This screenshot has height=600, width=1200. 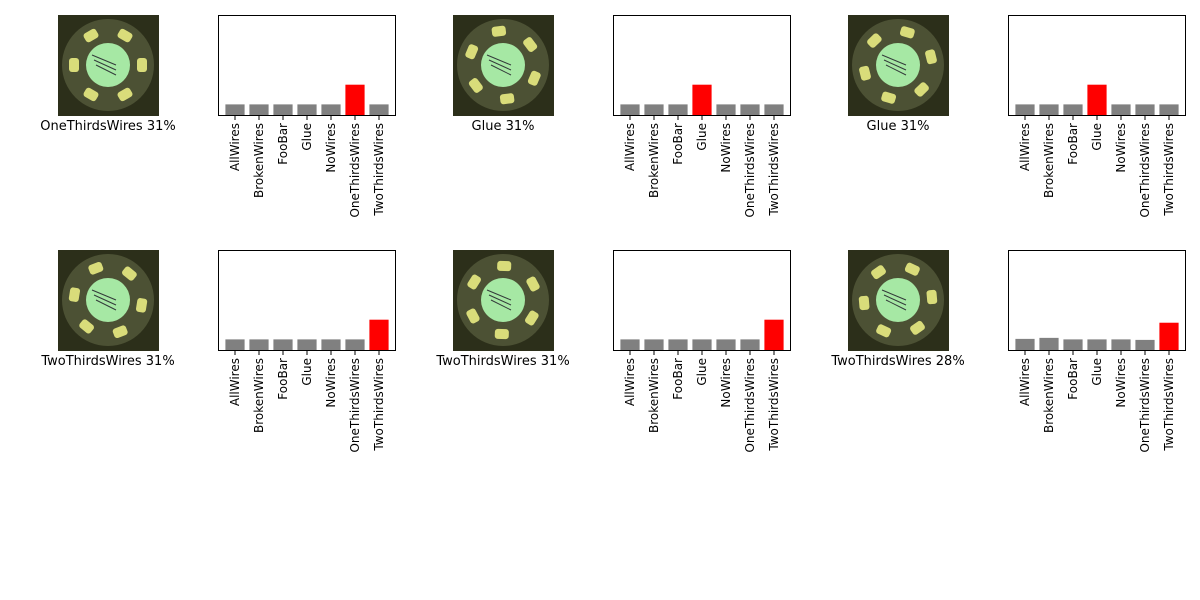 I want to click on bar-Glue, so click(x=307, y=345).